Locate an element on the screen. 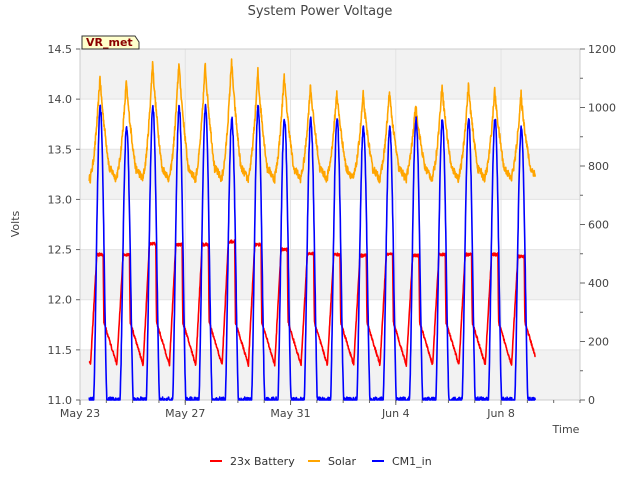 The image size is (640, 480). left-tick-label: 13.5 is located at coordinates (60, 149).